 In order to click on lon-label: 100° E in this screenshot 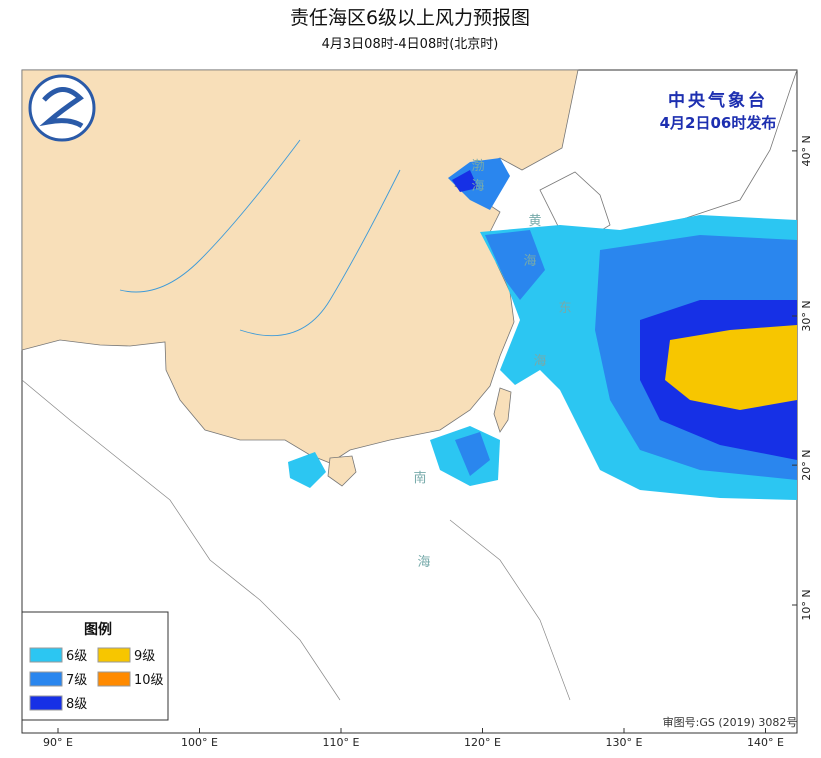, I will do `click(199, 742)`.